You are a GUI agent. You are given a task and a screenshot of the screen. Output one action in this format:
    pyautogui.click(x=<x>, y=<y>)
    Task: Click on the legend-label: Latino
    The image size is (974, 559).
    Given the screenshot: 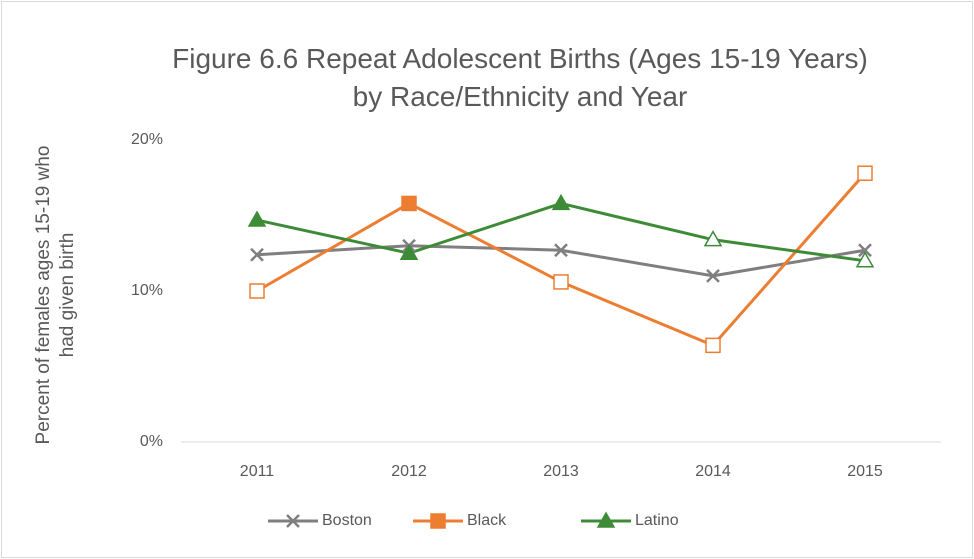 What is the action you would take?
    pyautogui.click(x=657, y=520)
    